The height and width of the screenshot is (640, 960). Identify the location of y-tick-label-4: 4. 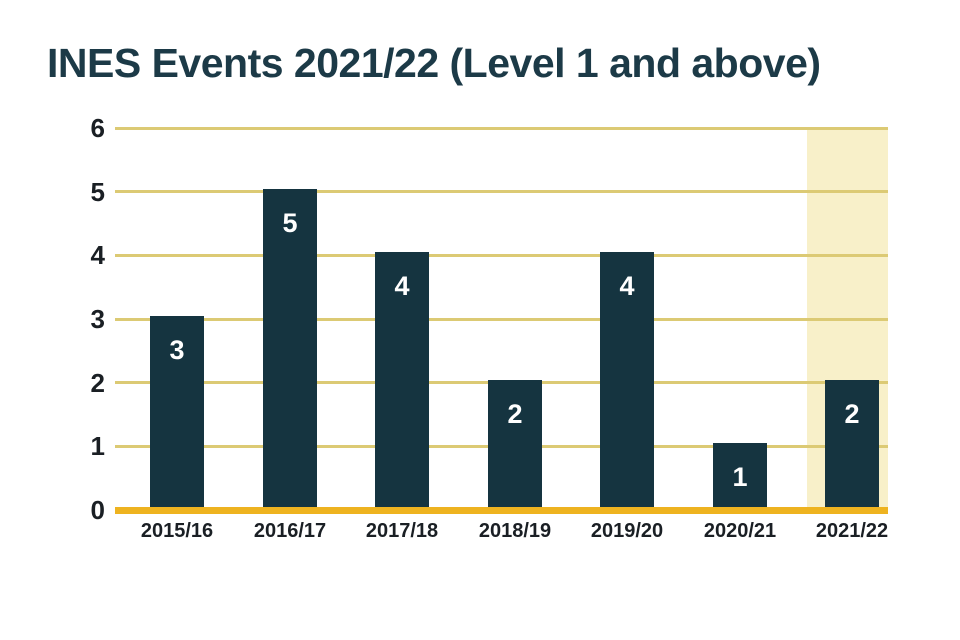
(97, 255).